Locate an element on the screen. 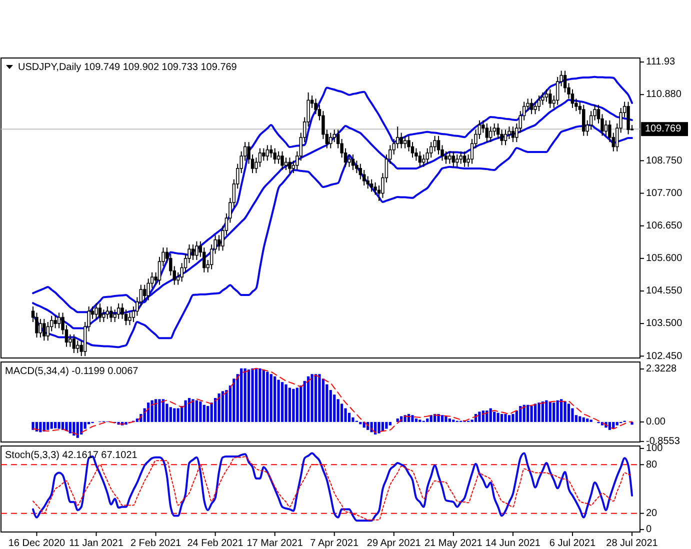 This screenshot has height=549, width=691. ref-line-label: 109.769 is located at coordinates (663, 129).